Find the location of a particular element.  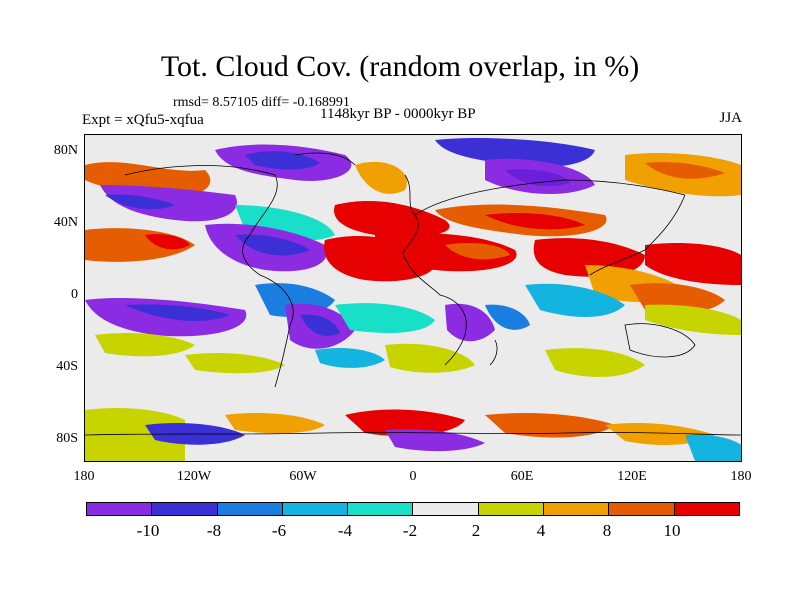

lat-label-0: 0 is located at coordinates (74, 294).